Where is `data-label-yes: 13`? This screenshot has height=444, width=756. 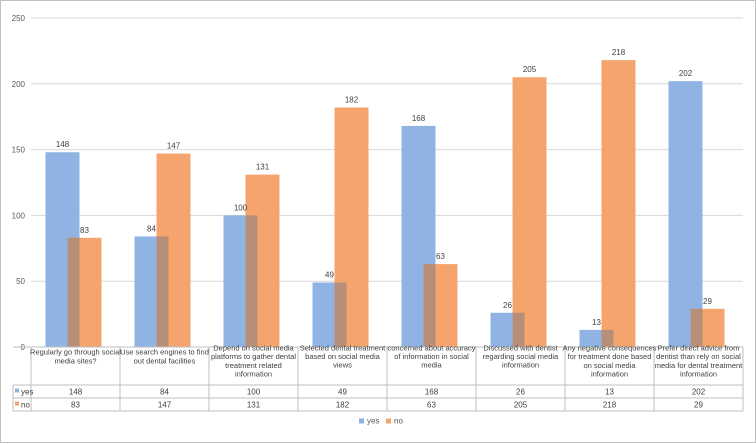 data-label-yes: 13 is located at coordinates (596, 322).